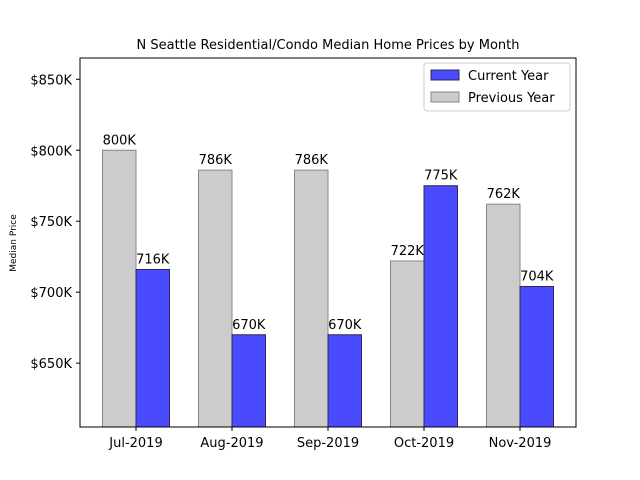  Describe the element at coordinates (407, 344) in the screenshot. I see `bar-previous-year-oct-2019` at that location.